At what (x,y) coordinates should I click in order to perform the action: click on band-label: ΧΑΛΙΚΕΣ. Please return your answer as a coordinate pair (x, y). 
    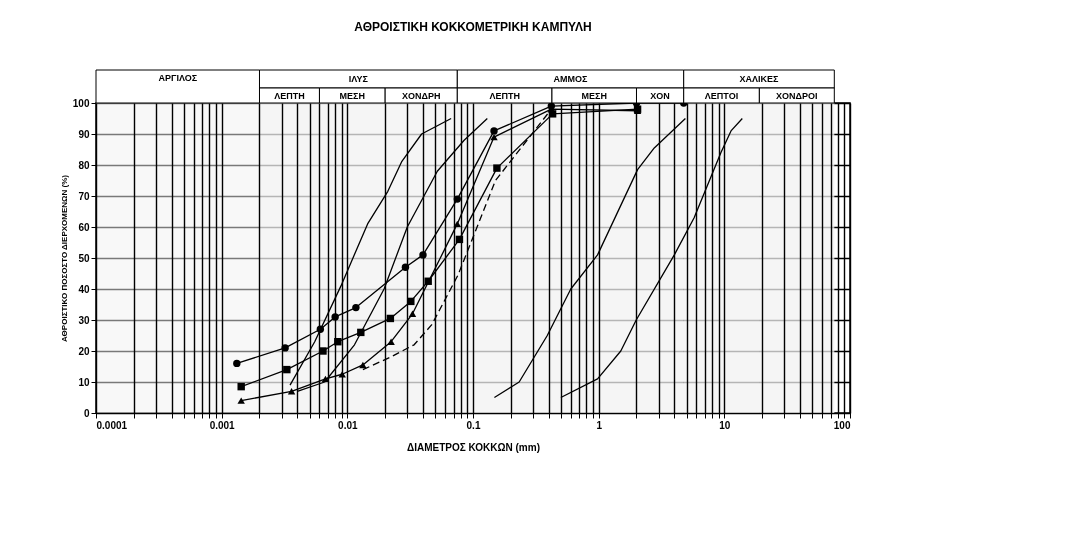
    Looking at the image, I should click on (759, 79).